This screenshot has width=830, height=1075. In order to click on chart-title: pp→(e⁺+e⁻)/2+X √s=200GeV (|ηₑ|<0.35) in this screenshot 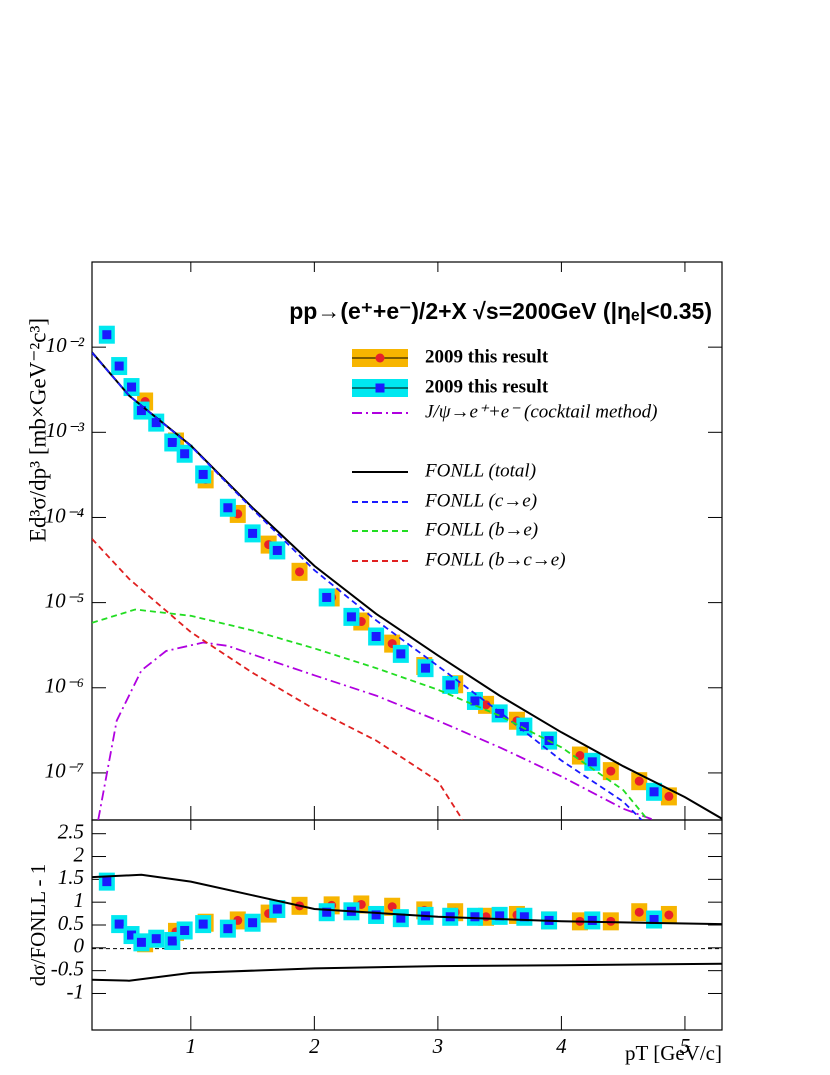, I will do `click(500, 311)`.